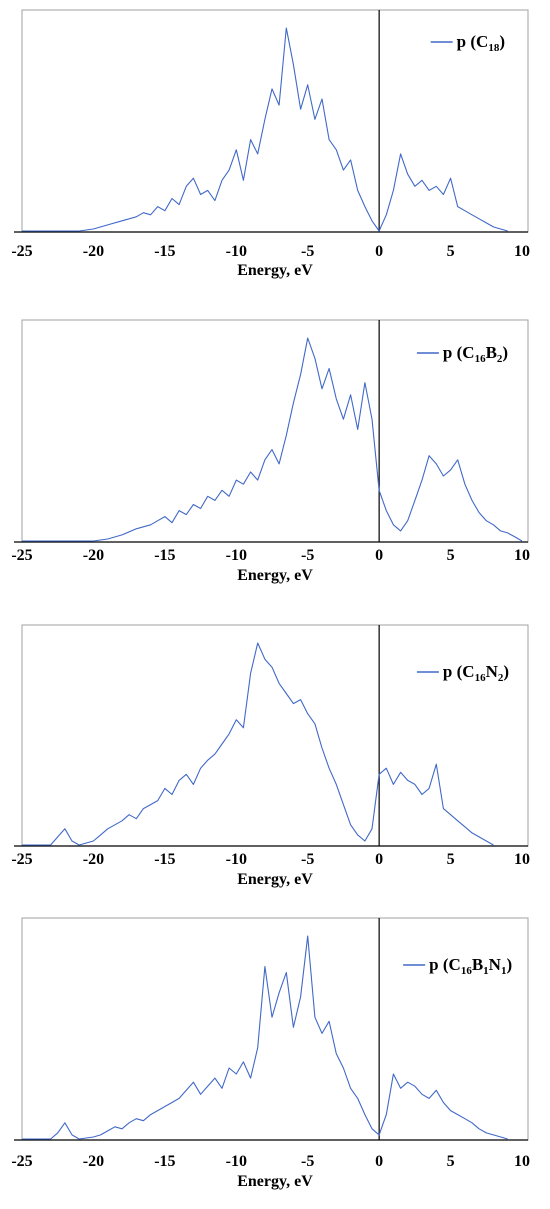  I want to click on legend-label: p (C18), so click(481, 43).